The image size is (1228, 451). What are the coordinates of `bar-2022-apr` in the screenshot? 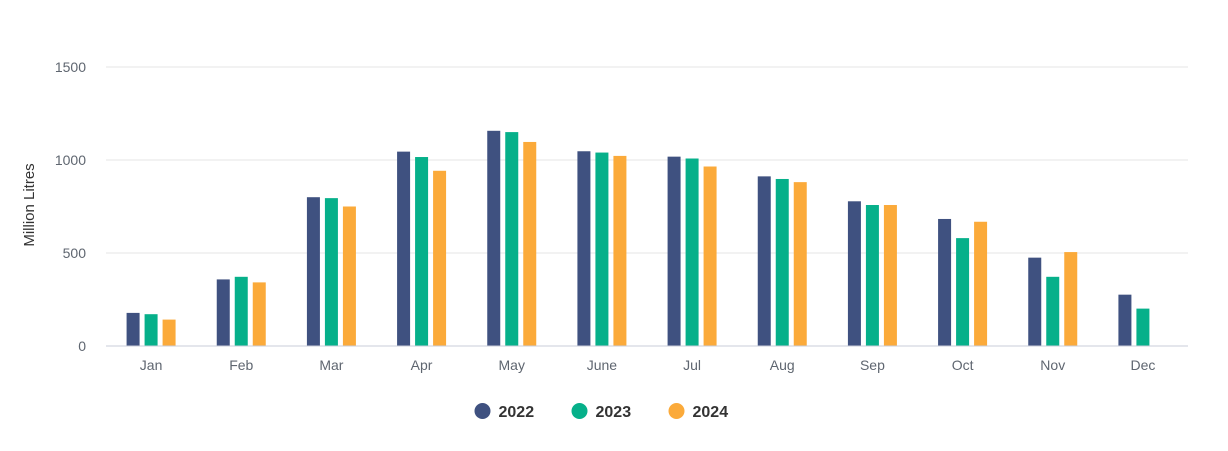 It's located at (404, 248).